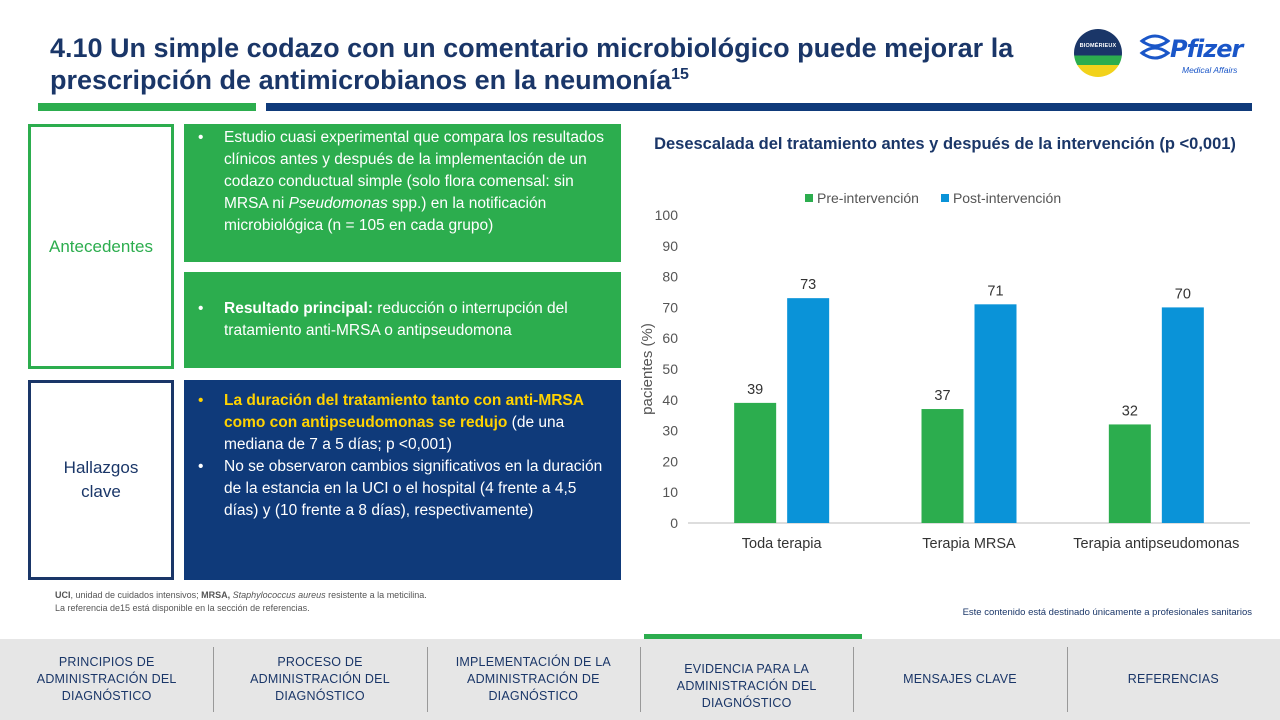 This screenshot has width=1280, height=720. I want to click on nav-item-referencias: REFERENCIAS, so click(1173, 679).